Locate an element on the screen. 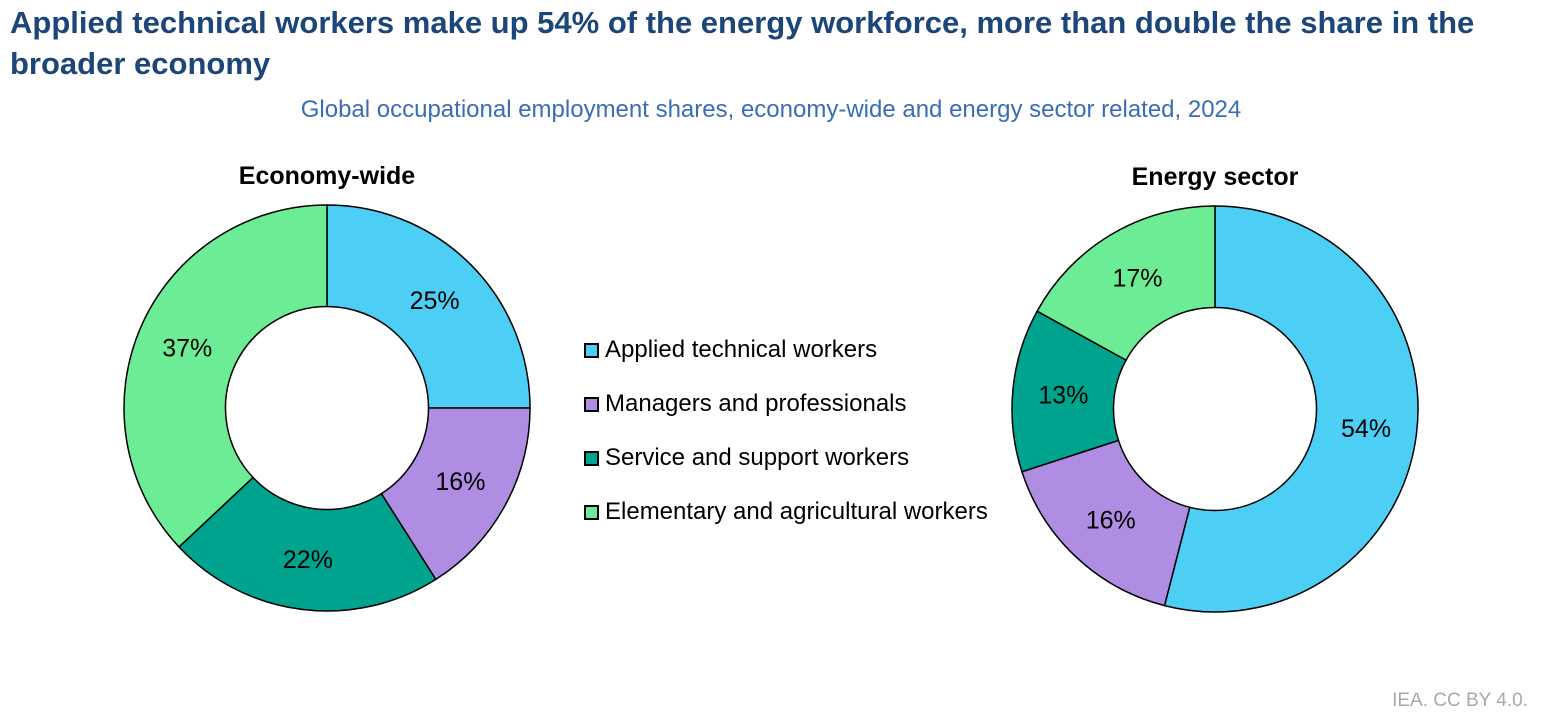  energy-sector-chart-title: Energy sector is located at coordinates (1215, 177).